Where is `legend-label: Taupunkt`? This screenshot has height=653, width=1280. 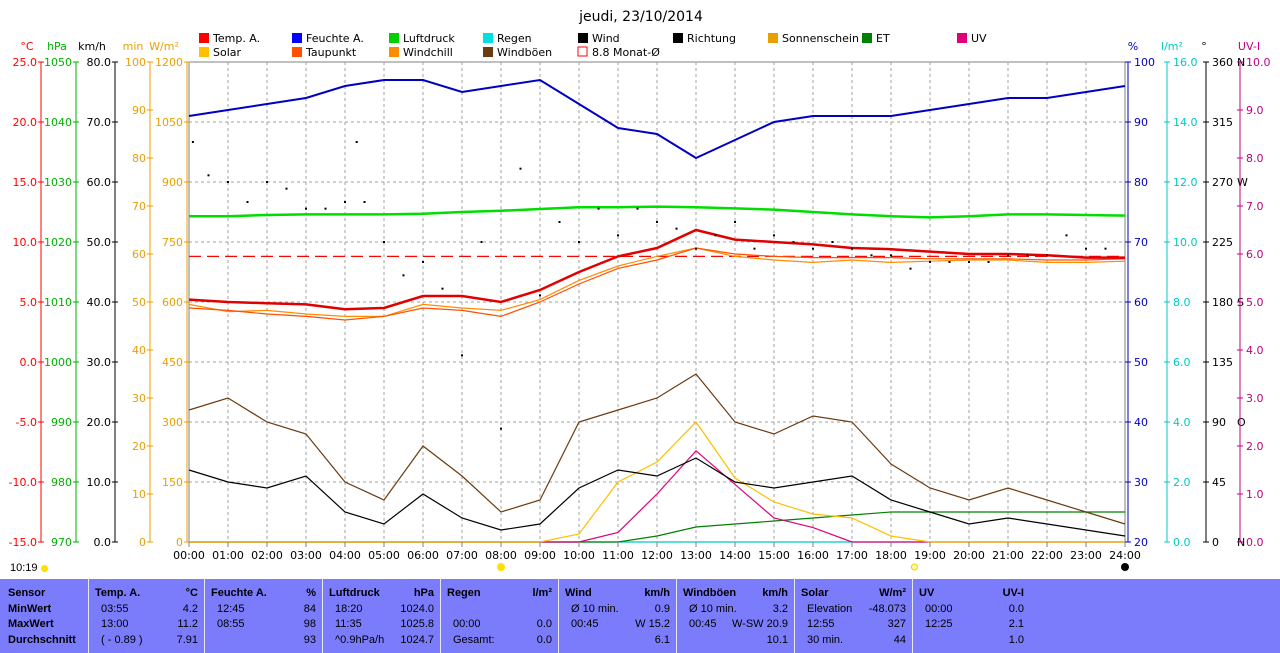
legend-label: Taupunkt is located at coordinates (331, 52).